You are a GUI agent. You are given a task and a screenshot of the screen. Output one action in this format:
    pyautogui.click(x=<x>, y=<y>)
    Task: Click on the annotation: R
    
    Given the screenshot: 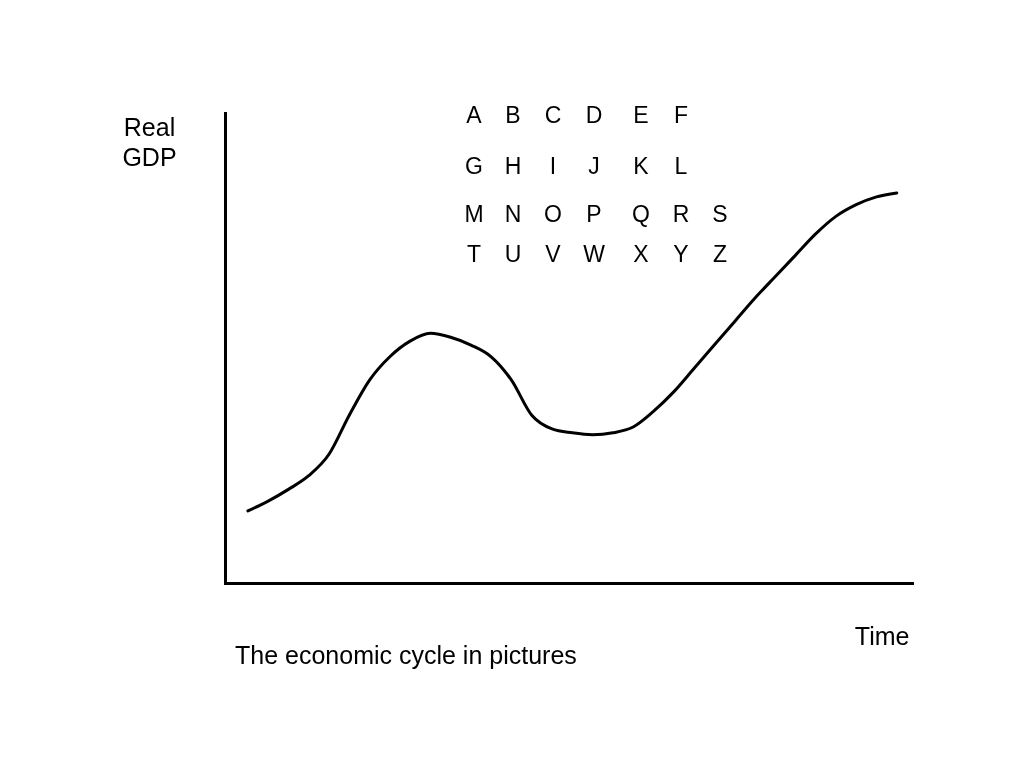 What is the action you would take?
    pyautogui.click(x=681, y=214)
    